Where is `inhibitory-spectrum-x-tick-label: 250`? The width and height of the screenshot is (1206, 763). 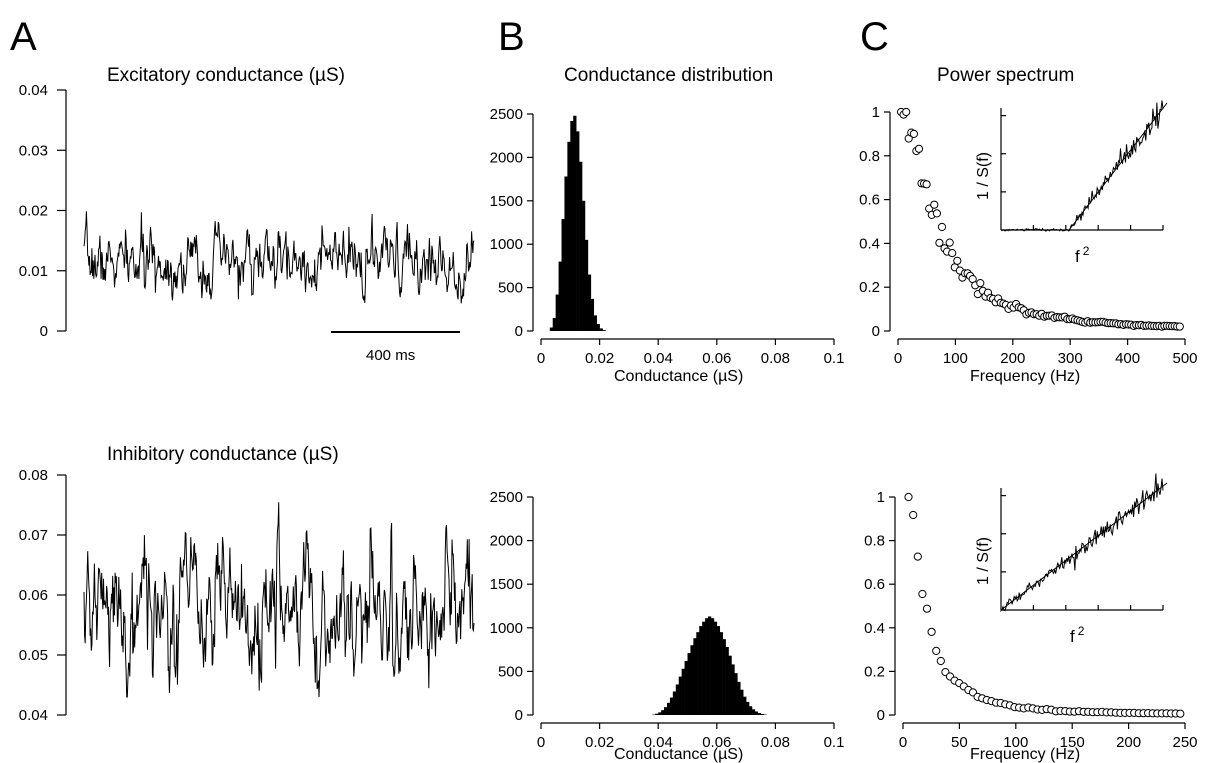 inhibitory-spectrum-x-tick-label: 250 is located at coordinates (1184, 742).